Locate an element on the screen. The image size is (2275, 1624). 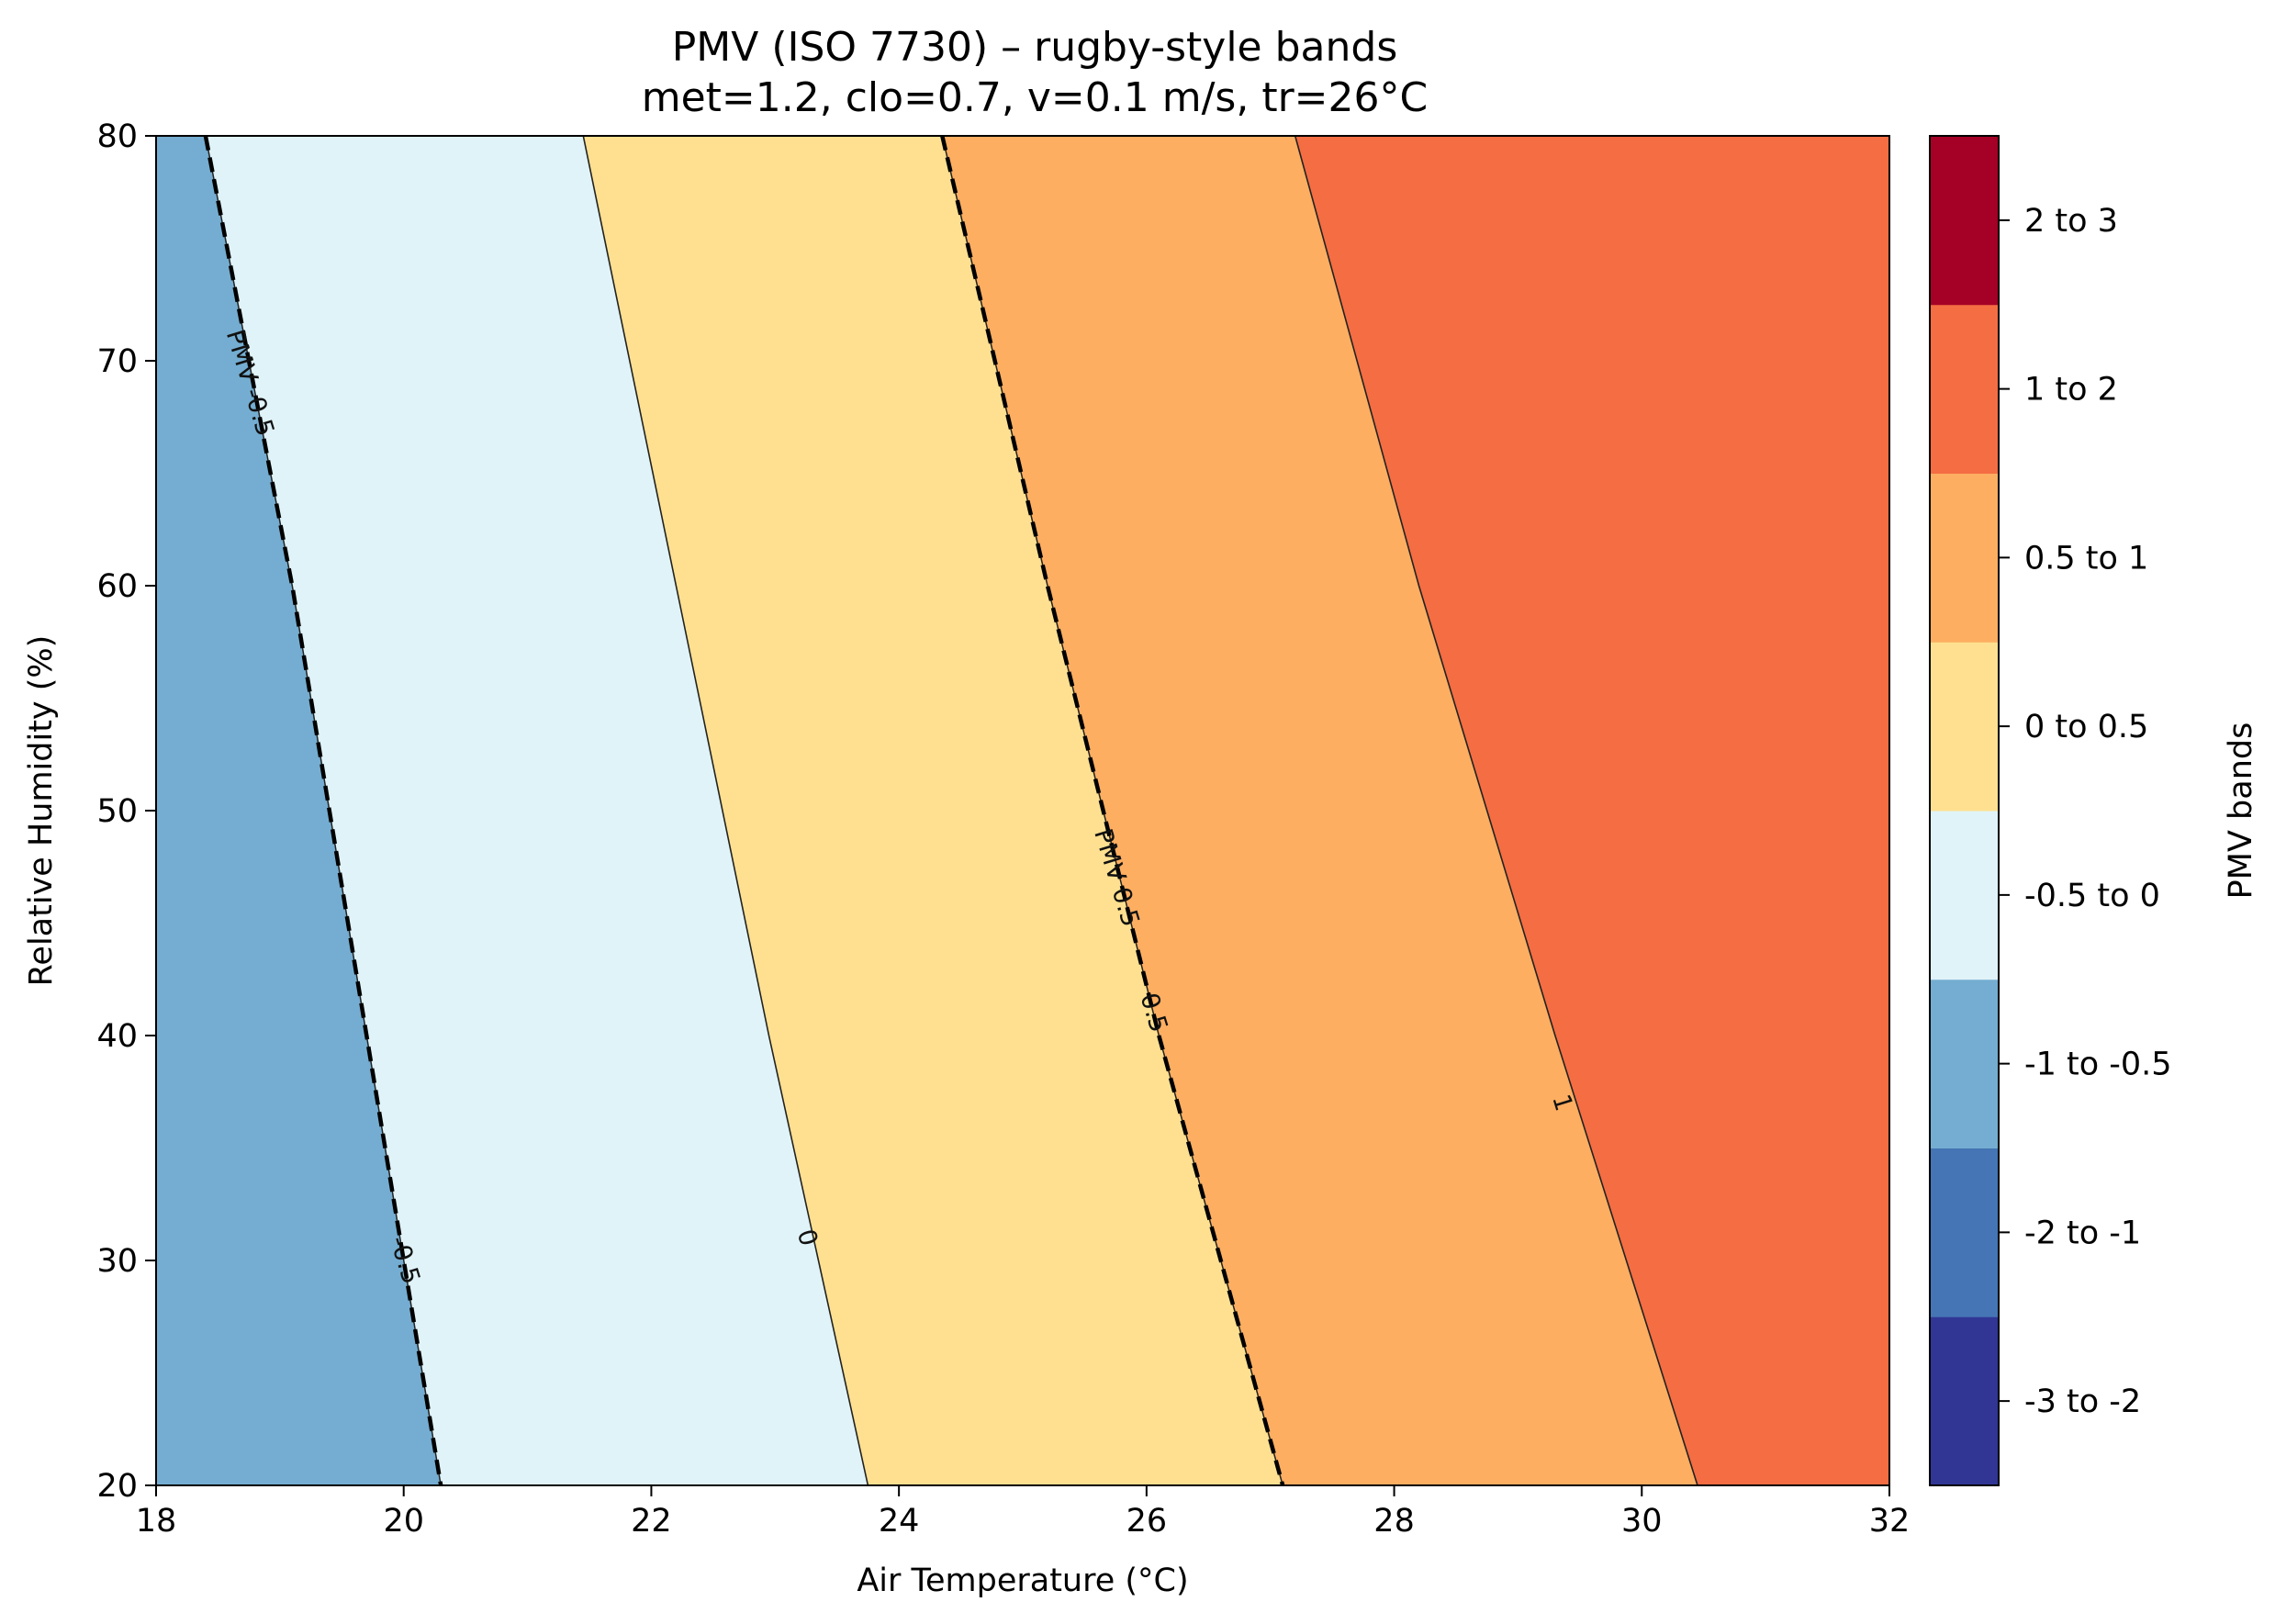
y-tick-label-5: 70 is located at coordinates (117, 361).